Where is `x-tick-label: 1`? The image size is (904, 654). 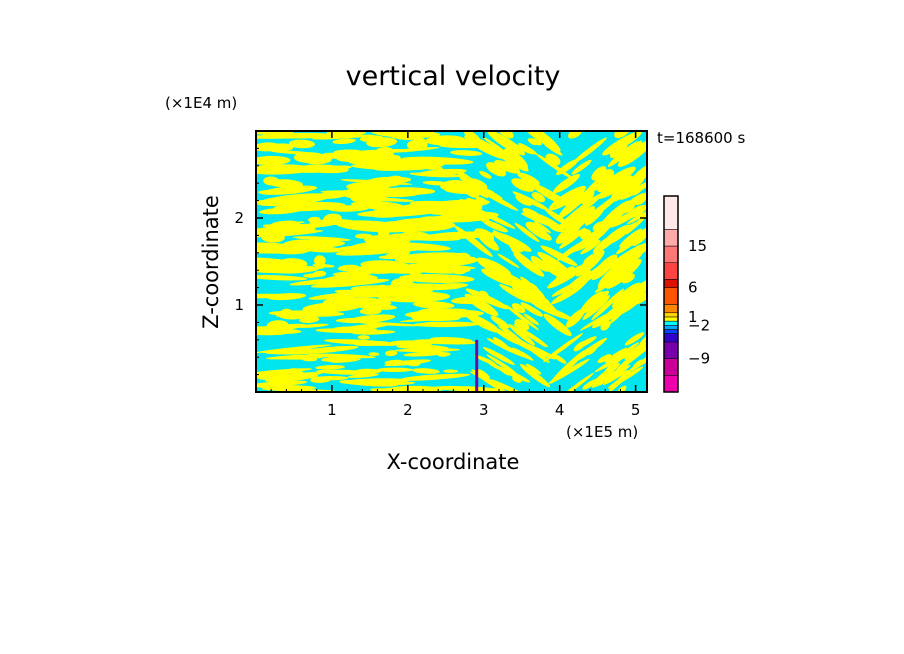
x-tick-label: 1 is located at coordinates (332, 410).